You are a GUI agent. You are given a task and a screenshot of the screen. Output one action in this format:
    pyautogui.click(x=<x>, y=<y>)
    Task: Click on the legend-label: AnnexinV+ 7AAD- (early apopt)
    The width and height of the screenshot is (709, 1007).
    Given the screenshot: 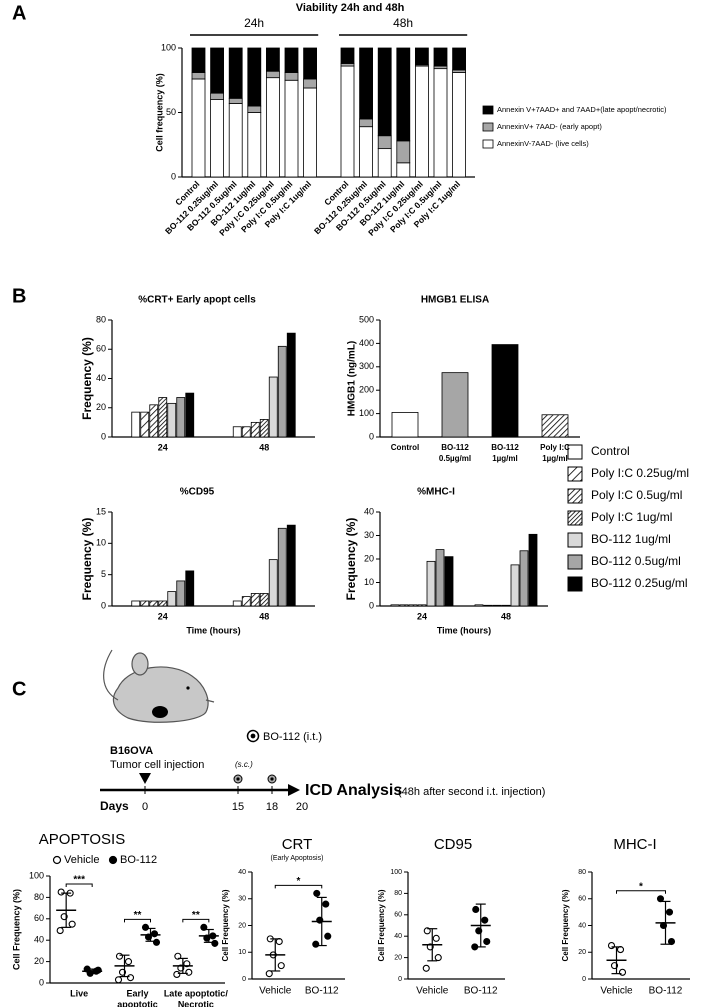 What is the action you would take?
    pyautogui.click(x=549, y=126)
    